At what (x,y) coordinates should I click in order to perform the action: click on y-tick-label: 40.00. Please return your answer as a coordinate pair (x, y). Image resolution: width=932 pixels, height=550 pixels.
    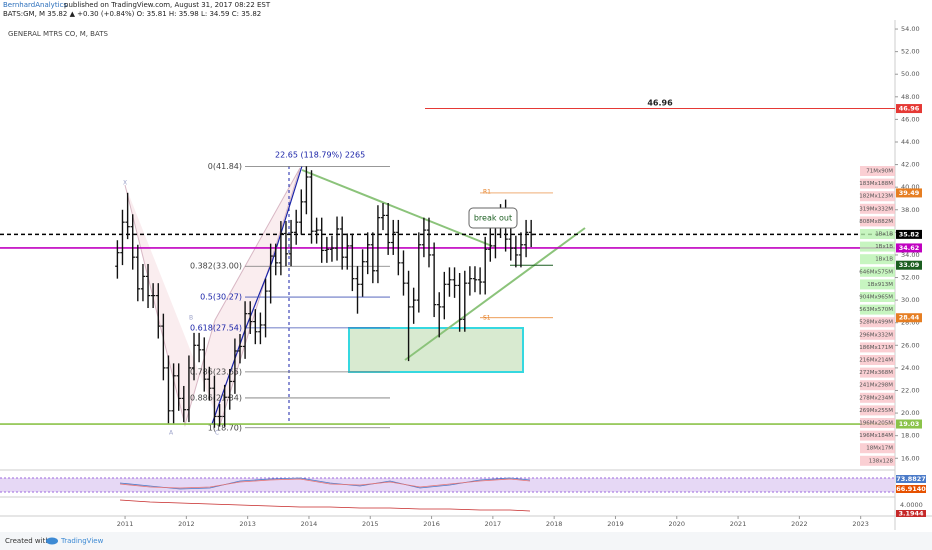
    Looking at the image, I should click on (910, 187).